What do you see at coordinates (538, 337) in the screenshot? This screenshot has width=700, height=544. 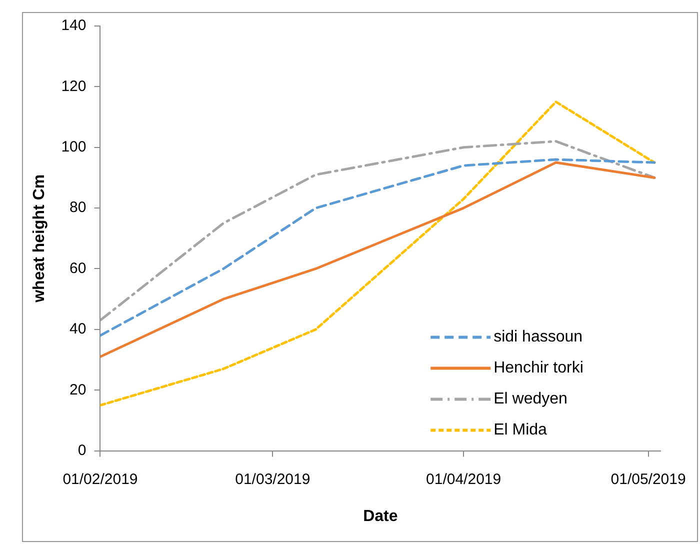 I see `legend-label: sidi hassoun` at bounding box center [538, 337].